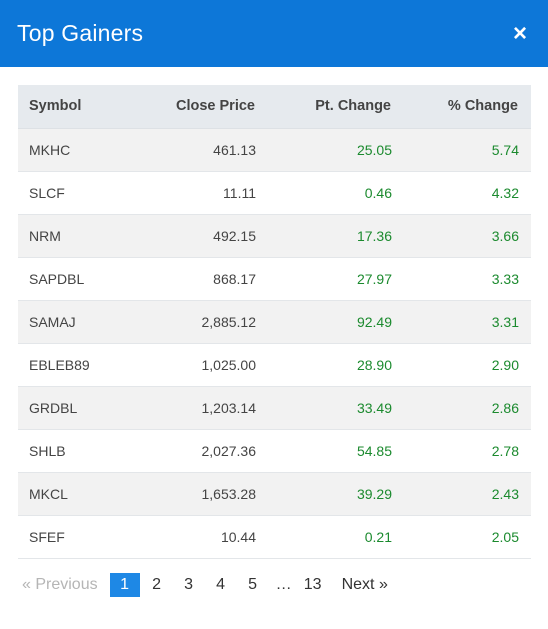  What do you see at coordinates (203, 365) in the screenshot?
I see `close-price-cell: 1,025.00` at bounding box center [203, 365].